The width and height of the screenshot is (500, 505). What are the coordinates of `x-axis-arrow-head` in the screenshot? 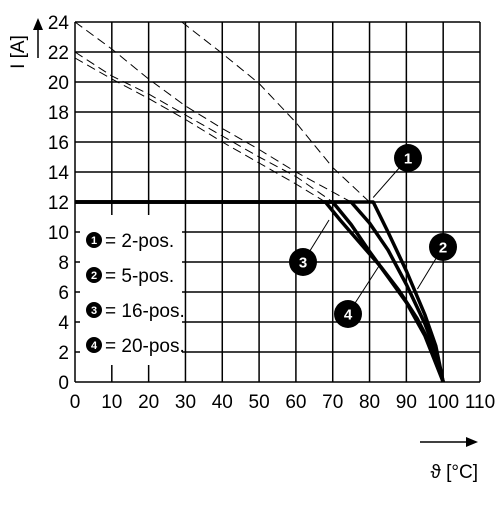 It's located at (472, 442).